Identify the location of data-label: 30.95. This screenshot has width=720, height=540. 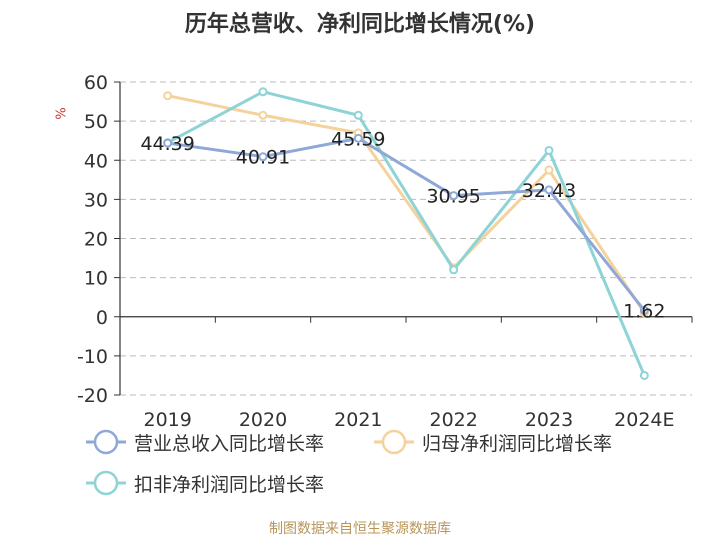
(453, 197).